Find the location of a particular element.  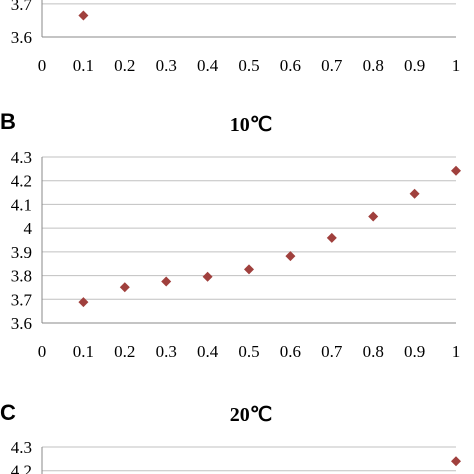

panel2-chart-title: 20℃ is located at coordinates (251, 415).